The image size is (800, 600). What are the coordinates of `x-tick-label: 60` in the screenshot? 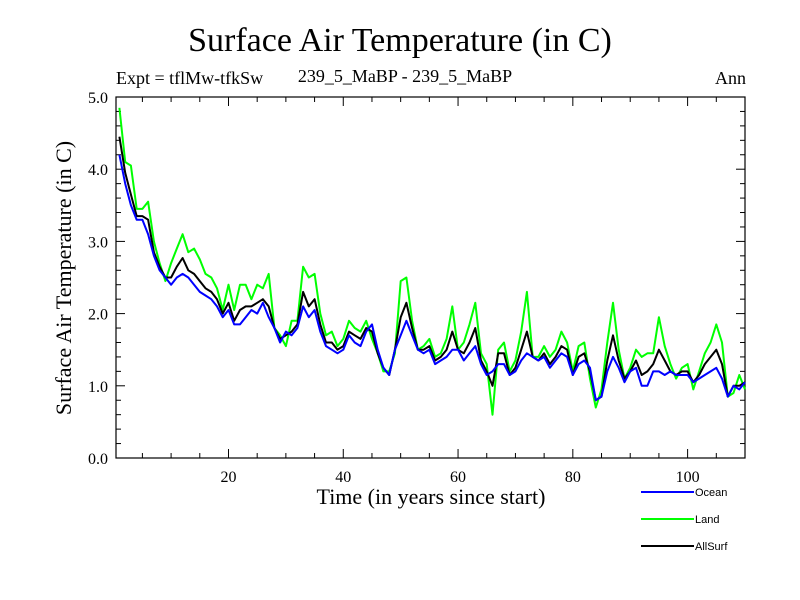 It's located at (458, 477).